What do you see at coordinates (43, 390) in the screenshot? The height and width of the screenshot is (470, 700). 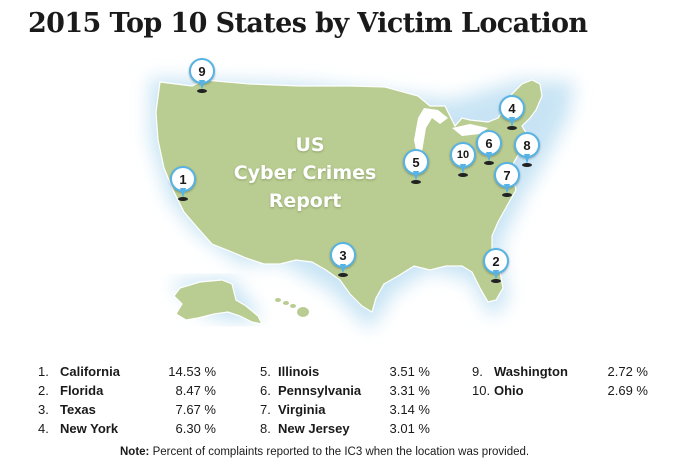 I see `rank-number: 2.` at bounding box center [43, 390].